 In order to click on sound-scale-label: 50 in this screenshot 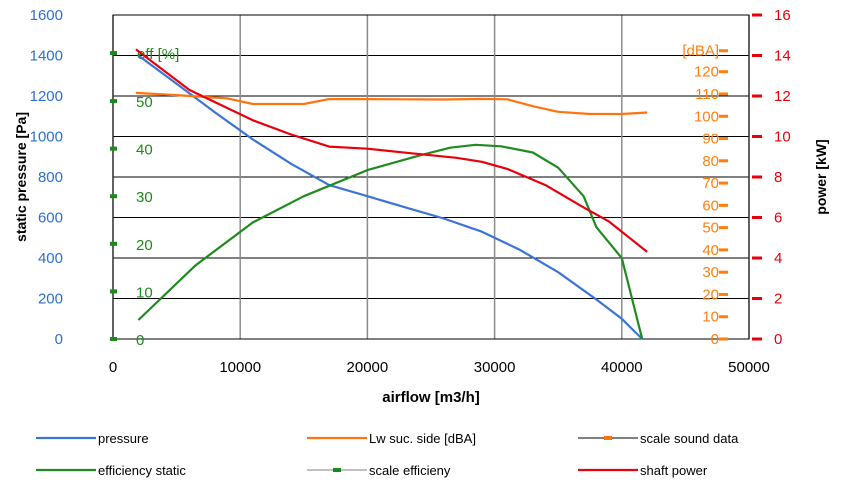, I will do `click(710, 228)`.